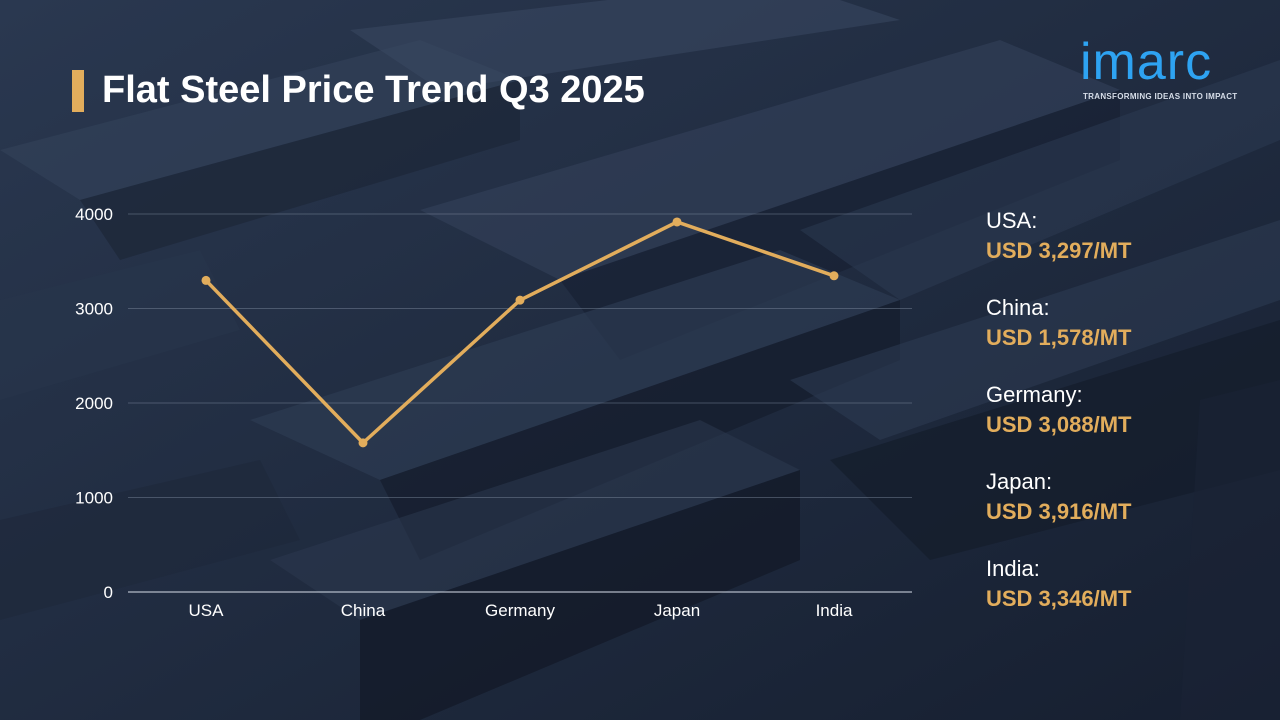 The image size is (1280, 720). I want to click on y-tick-label: 2000, so click(94, 403).